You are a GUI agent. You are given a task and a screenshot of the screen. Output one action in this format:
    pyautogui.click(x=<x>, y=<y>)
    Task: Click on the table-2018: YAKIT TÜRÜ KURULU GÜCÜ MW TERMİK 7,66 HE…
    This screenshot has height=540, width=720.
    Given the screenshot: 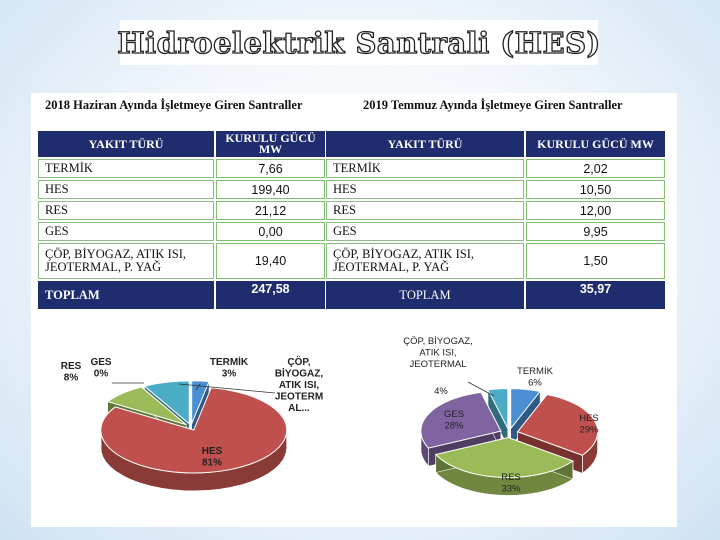 What is the action you would take?
    pyautogui.click(x=181, y=220)
    